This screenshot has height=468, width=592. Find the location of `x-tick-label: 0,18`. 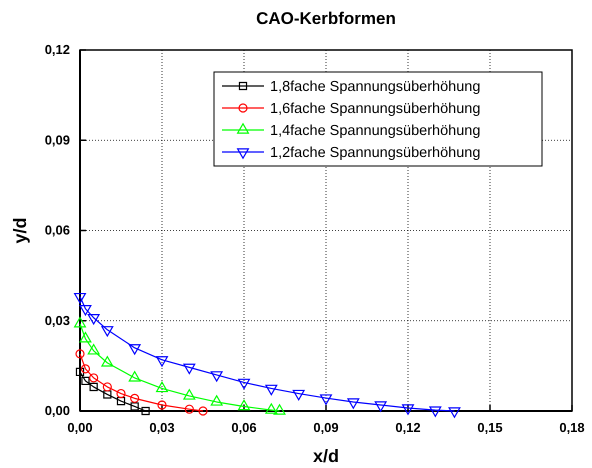

x-tick-label: 0,18 is located at coordinates (572, 428).